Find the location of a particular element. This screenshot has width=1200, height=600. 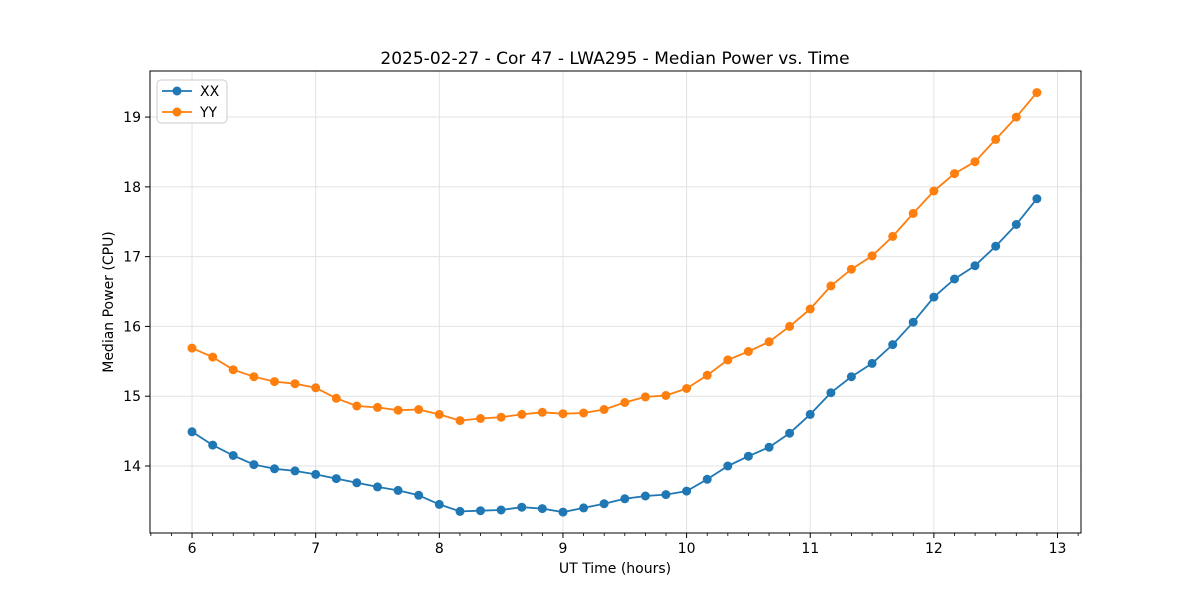

x-tick-label-10: 10 is located at coordinates (687, 549).